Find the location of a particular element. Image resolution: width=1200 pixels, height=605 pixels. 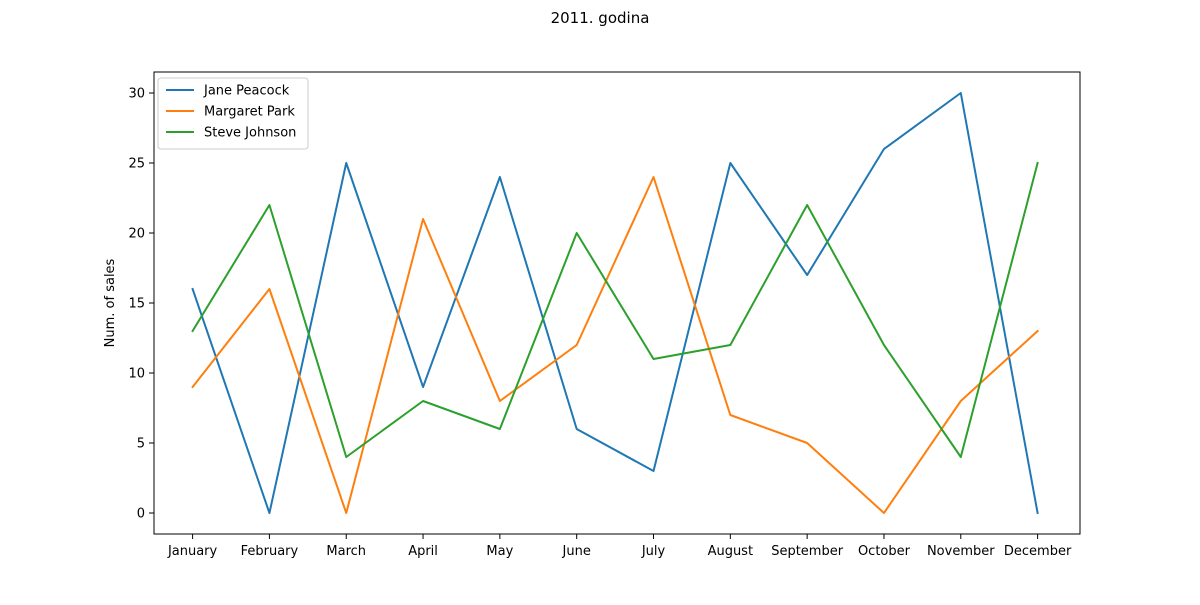

x-tick-label: June is located at coordinates (576, 551).